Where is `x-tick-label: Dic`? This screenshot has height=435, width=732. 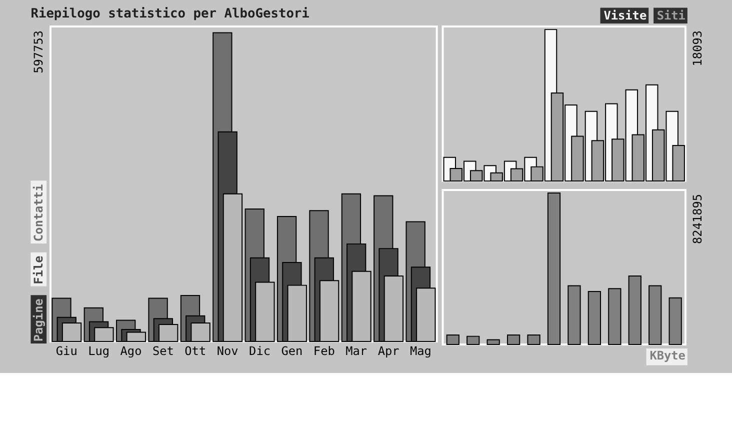
x-tick-label: Dic is located at coordinates (259, 351).